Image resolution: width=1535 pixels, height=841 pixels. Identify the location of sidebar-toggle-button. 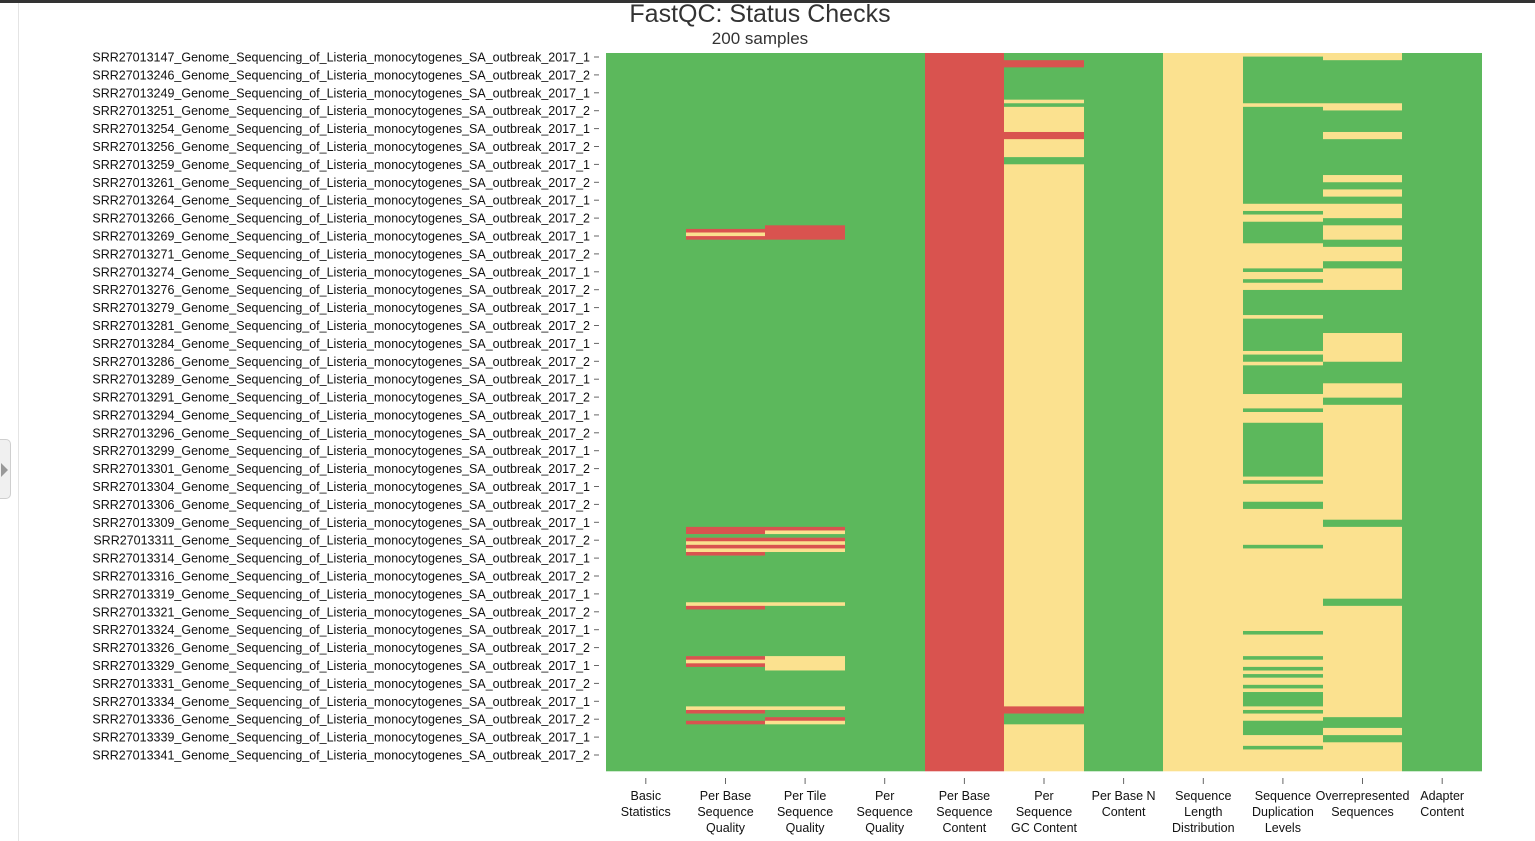
(5, 469).